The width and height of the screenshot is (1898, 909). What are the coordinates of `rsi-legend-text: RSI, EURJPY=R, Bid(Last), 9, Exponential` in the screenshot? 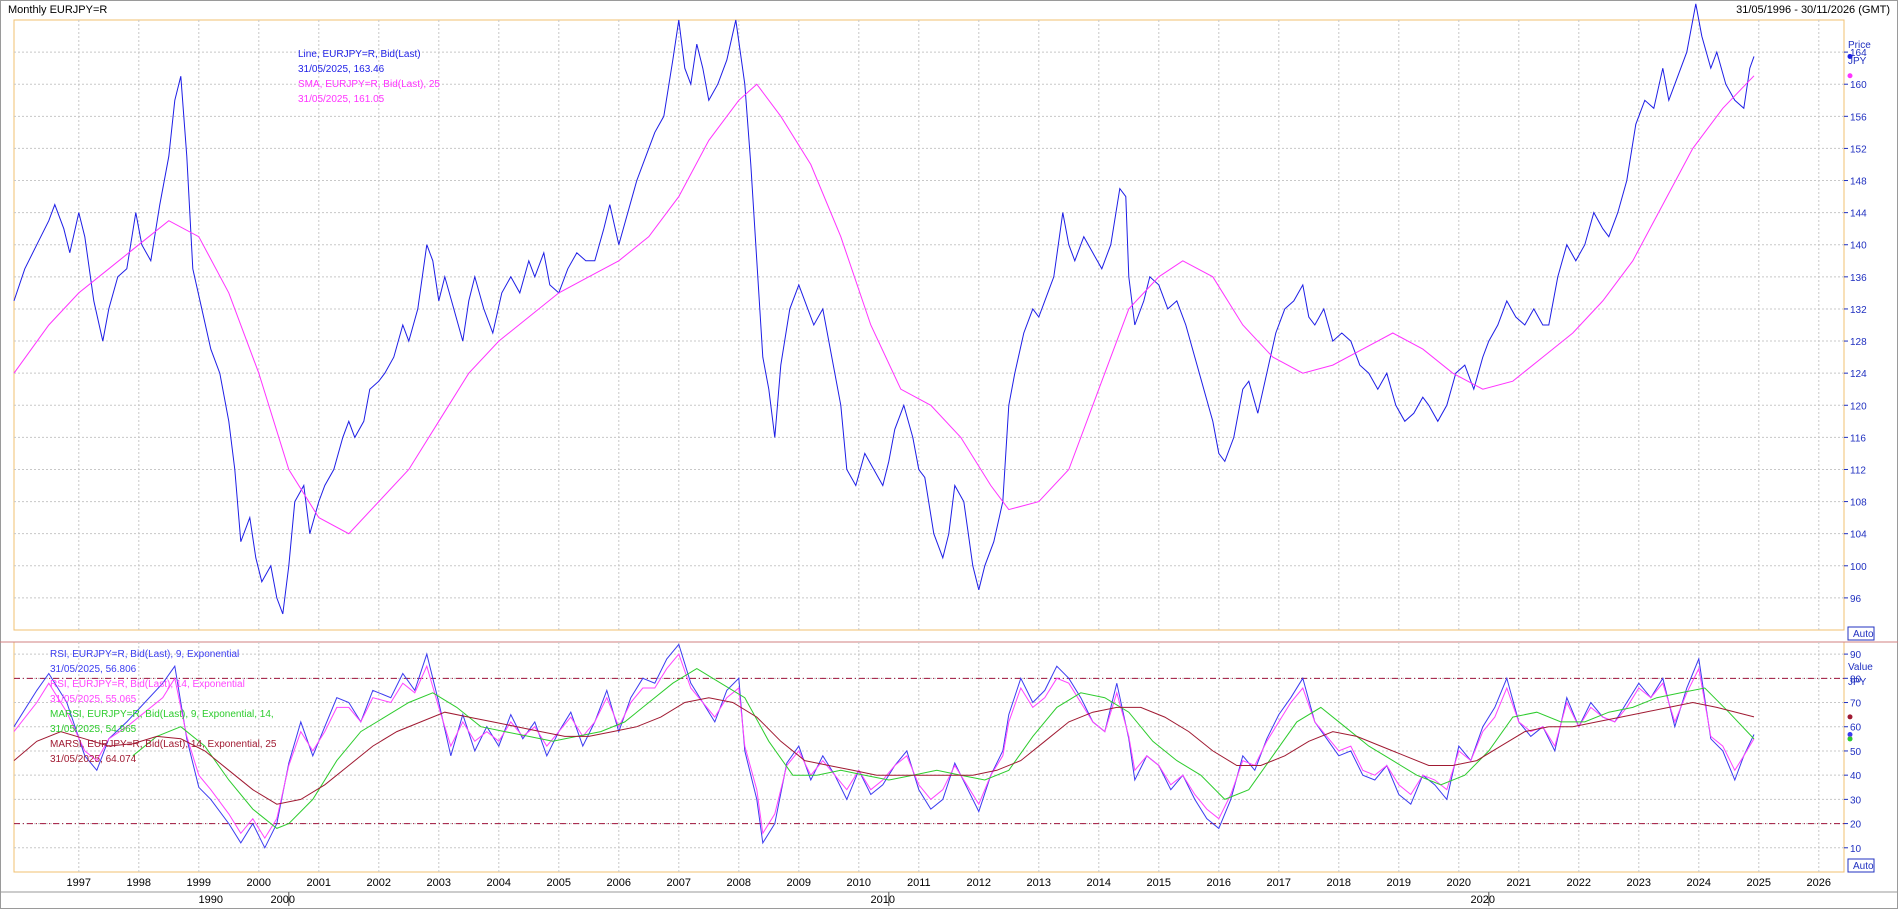 It's located at (144, 654).